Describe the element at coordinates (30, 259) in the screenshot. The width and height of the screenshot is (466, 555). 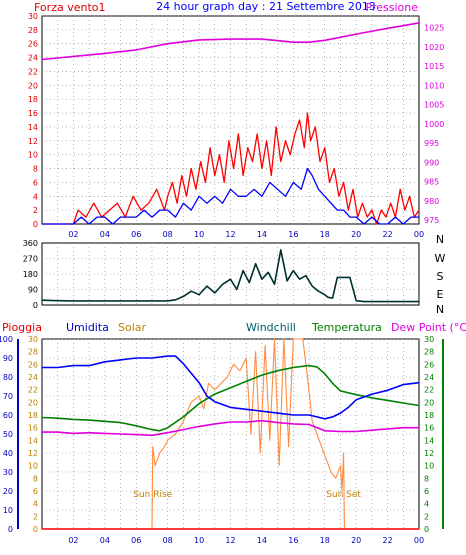
I see `dir-left-tick-3: 270` at that location.